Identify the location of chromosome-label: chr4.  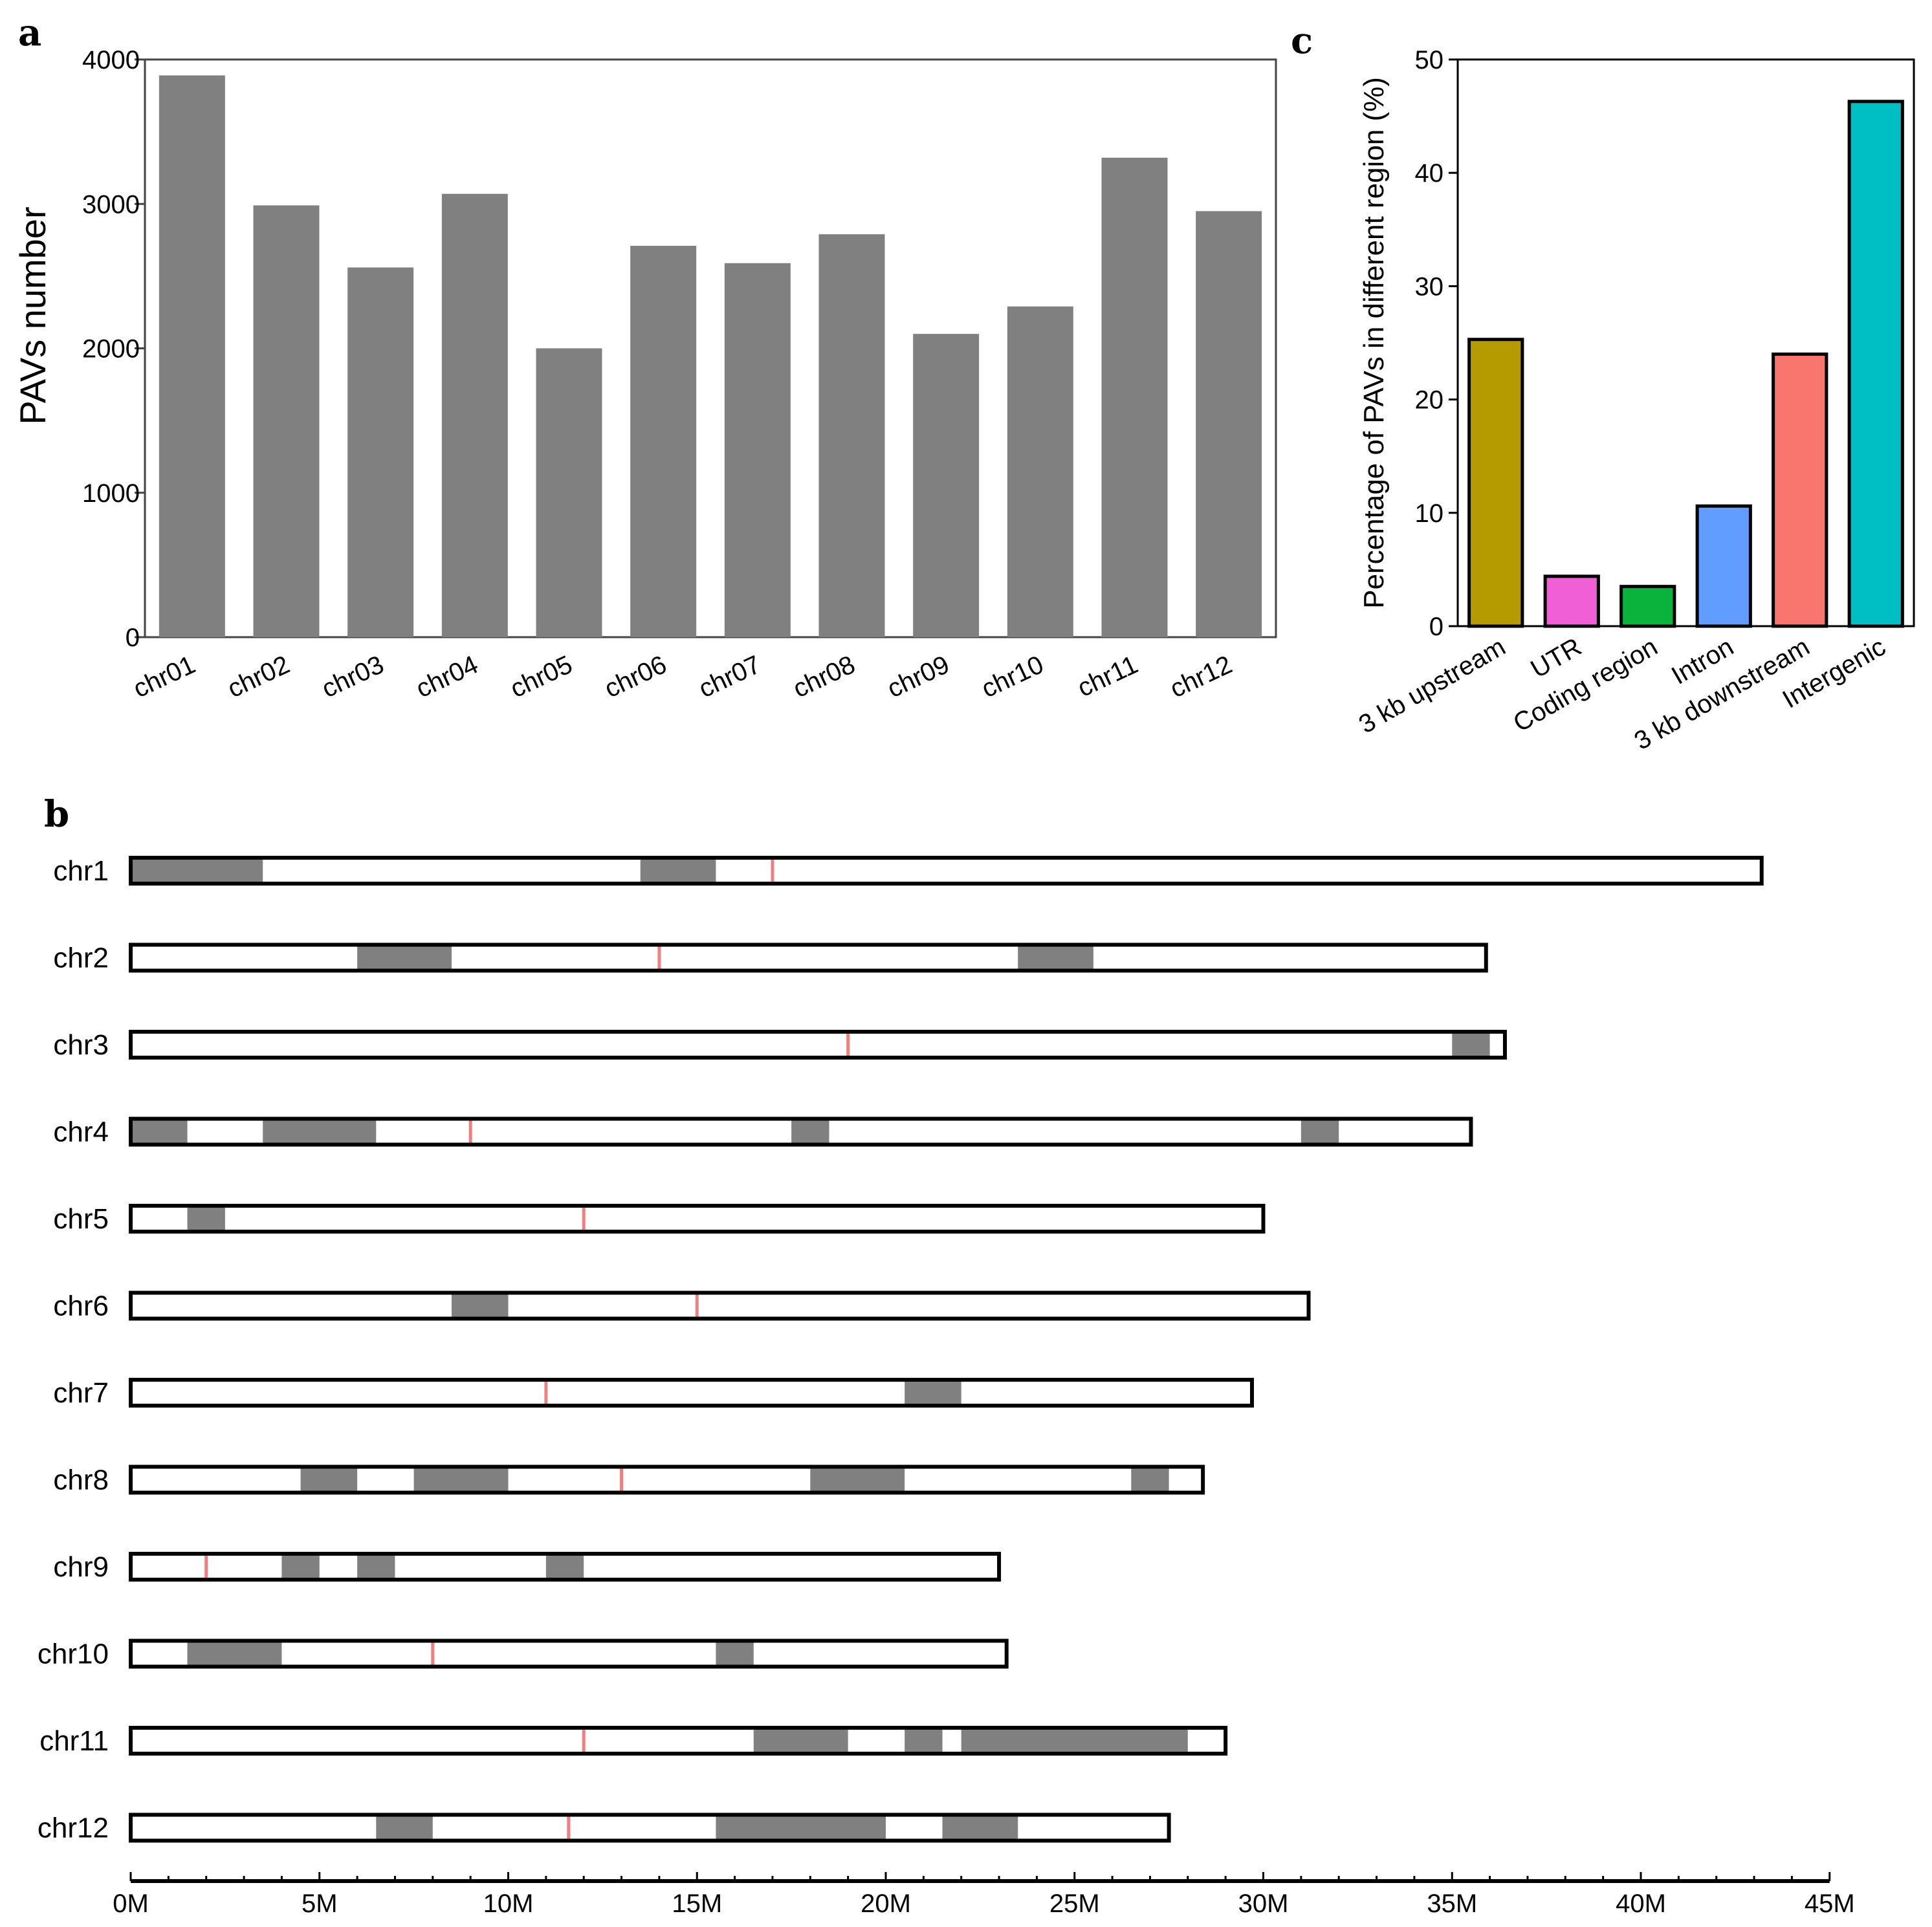
(81, 1132).